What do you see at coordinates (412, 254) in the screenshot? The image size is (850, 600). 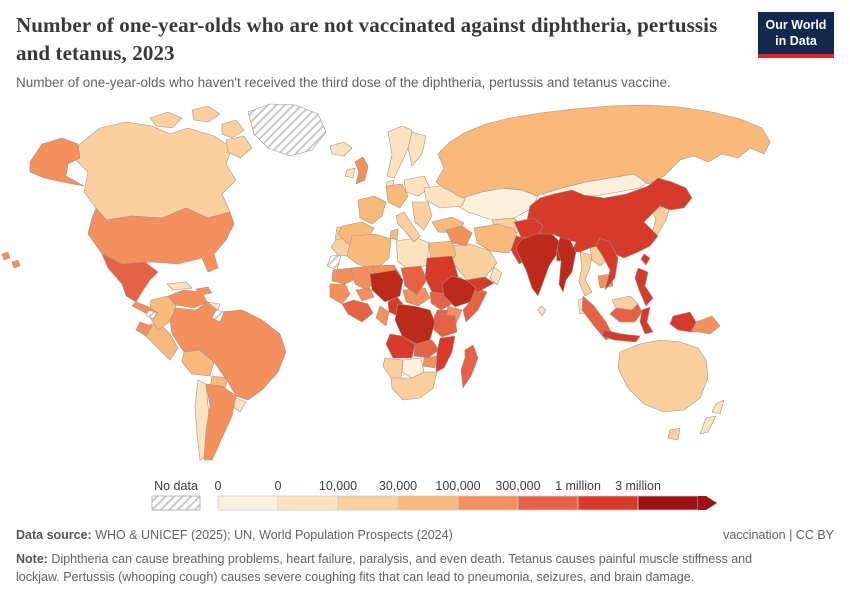 I see `country-libya` at bounding box center [412, 254].